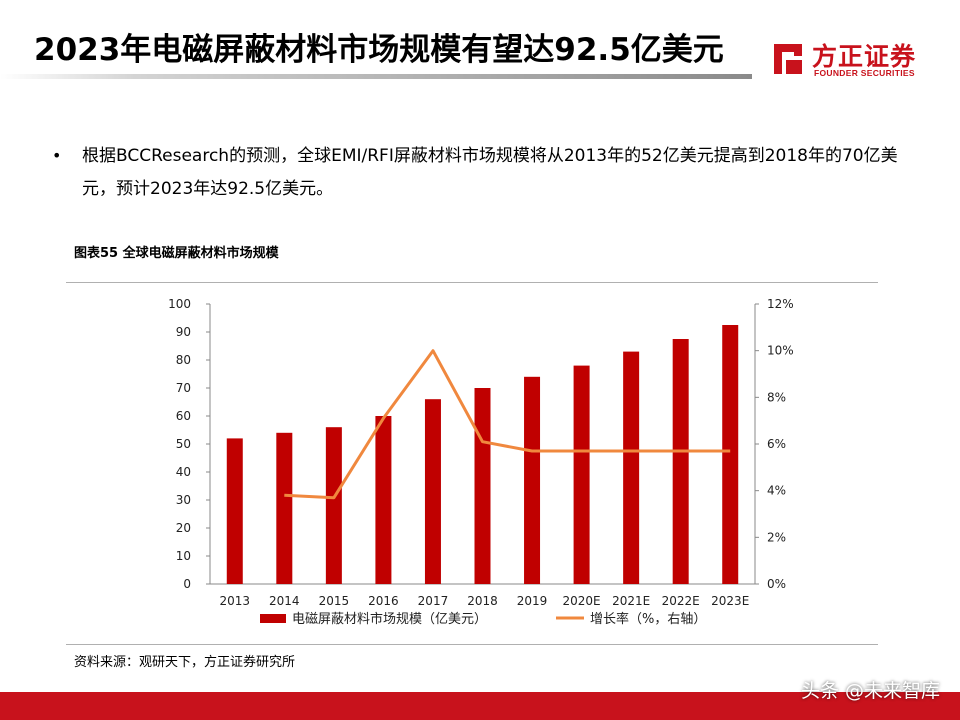 This screenshot has height=720, width=960. Describe the element at coordinates (183, 528) in the screenshot. I see `left-axis-tick-label: 20` at that location.